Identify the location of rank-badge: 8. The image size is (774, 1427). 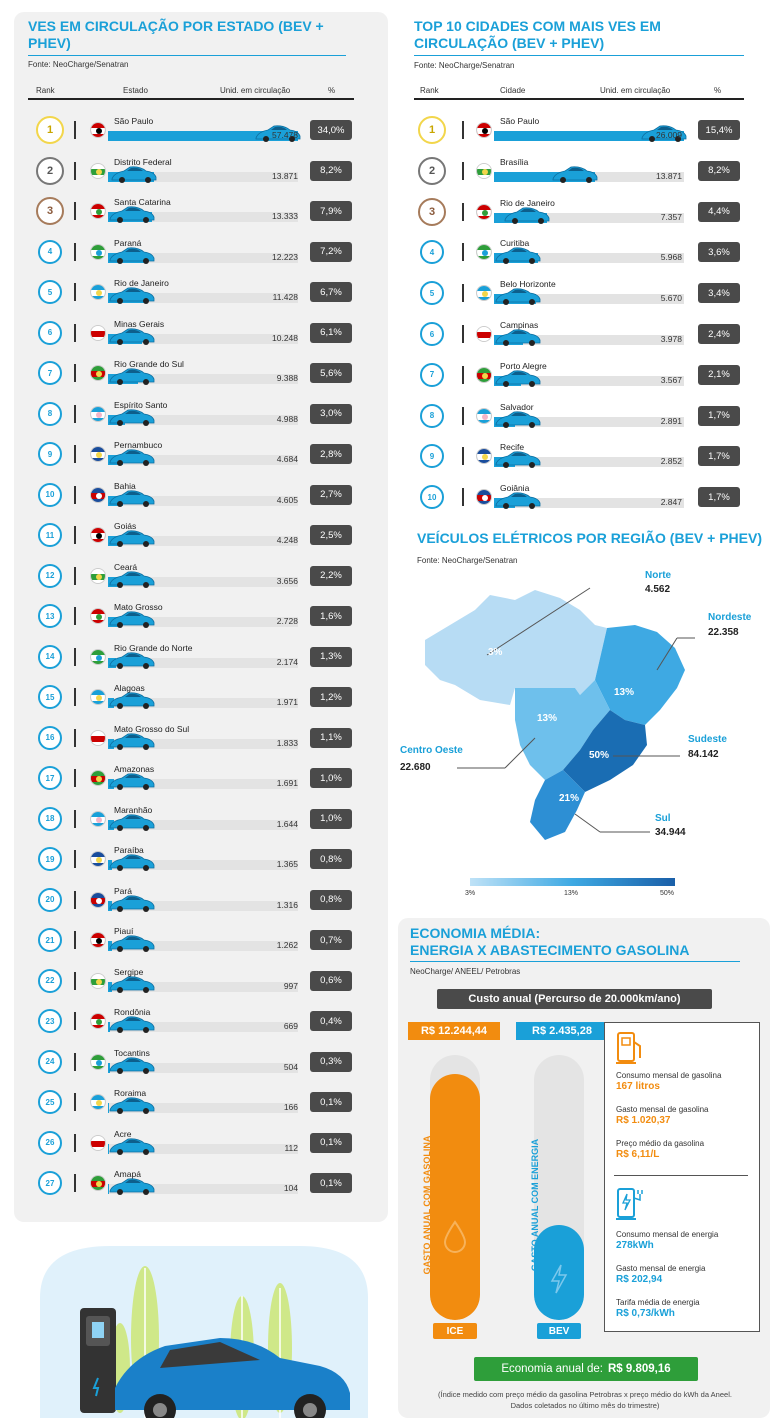
(50, 413).